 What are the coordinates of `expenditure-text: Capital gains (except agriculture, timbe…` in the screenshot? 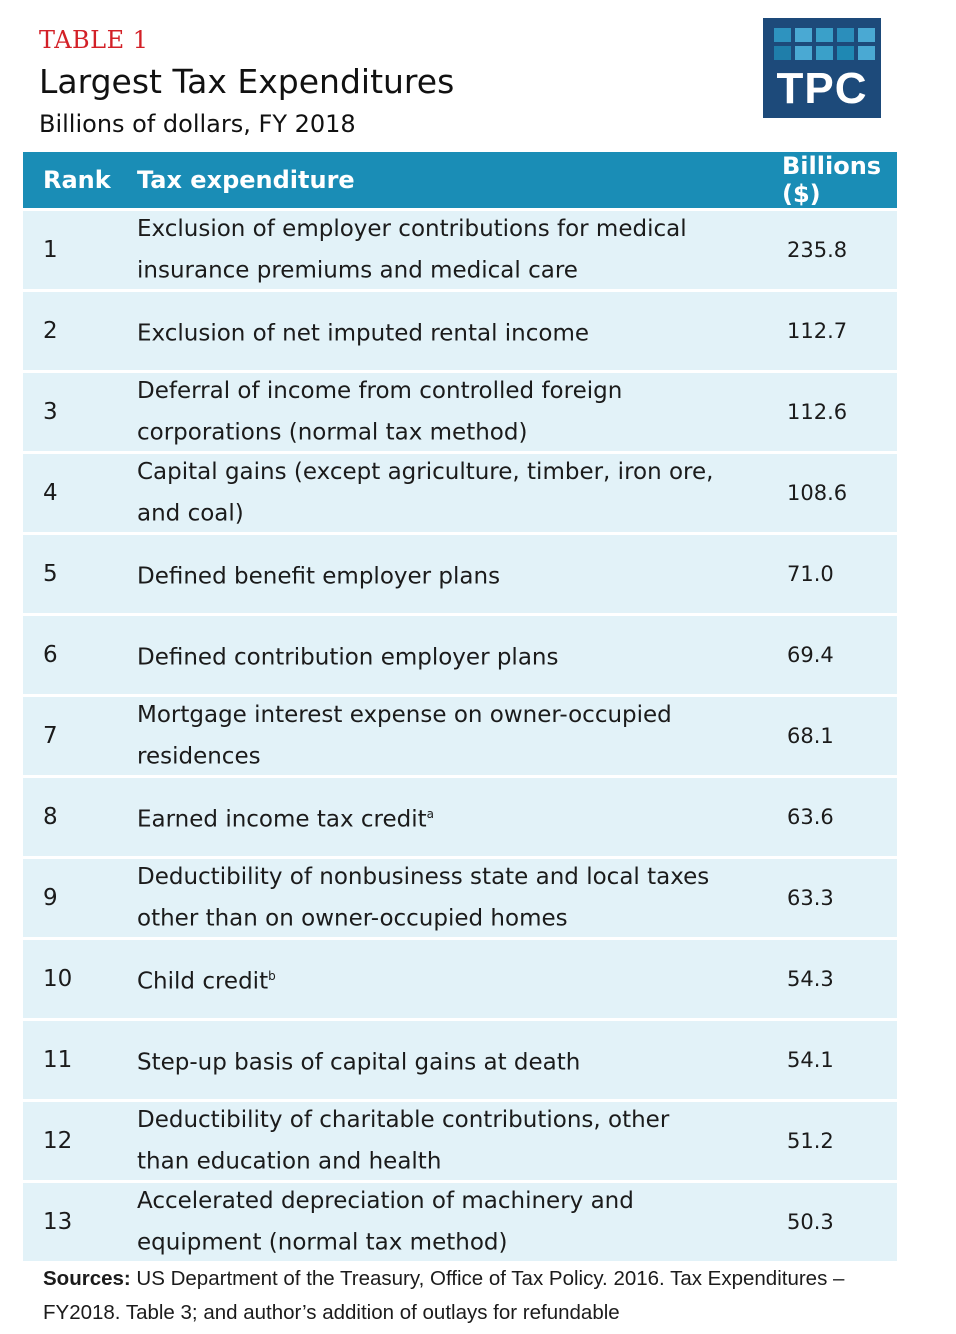 It's located at (425, 493).